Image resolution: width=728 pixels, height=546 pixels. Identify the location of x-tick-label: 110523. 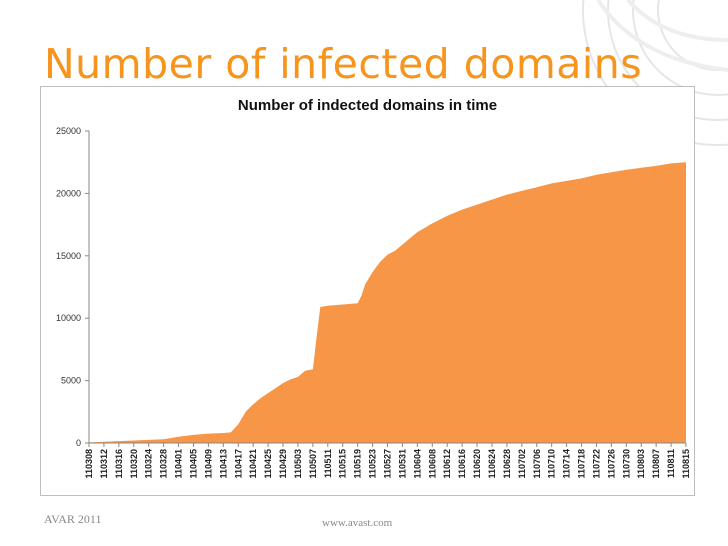
(373, 464).